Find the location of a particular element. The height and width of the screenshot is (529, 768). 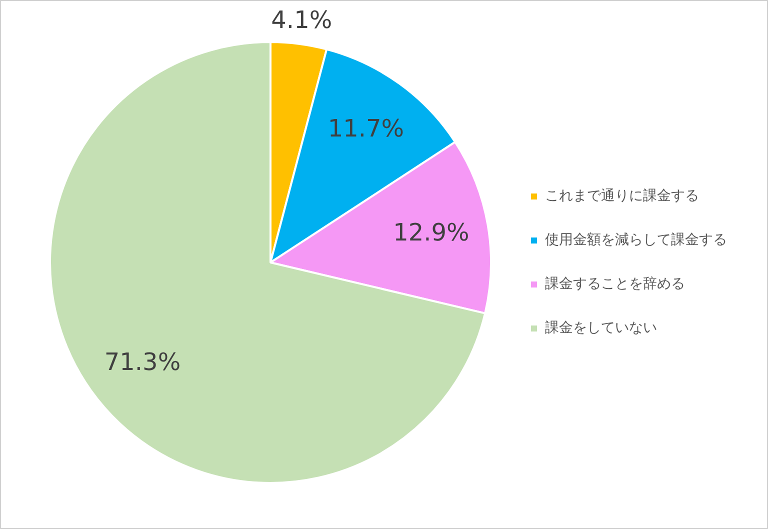

data-label: 11.7% is located at coordinates (366, 128).